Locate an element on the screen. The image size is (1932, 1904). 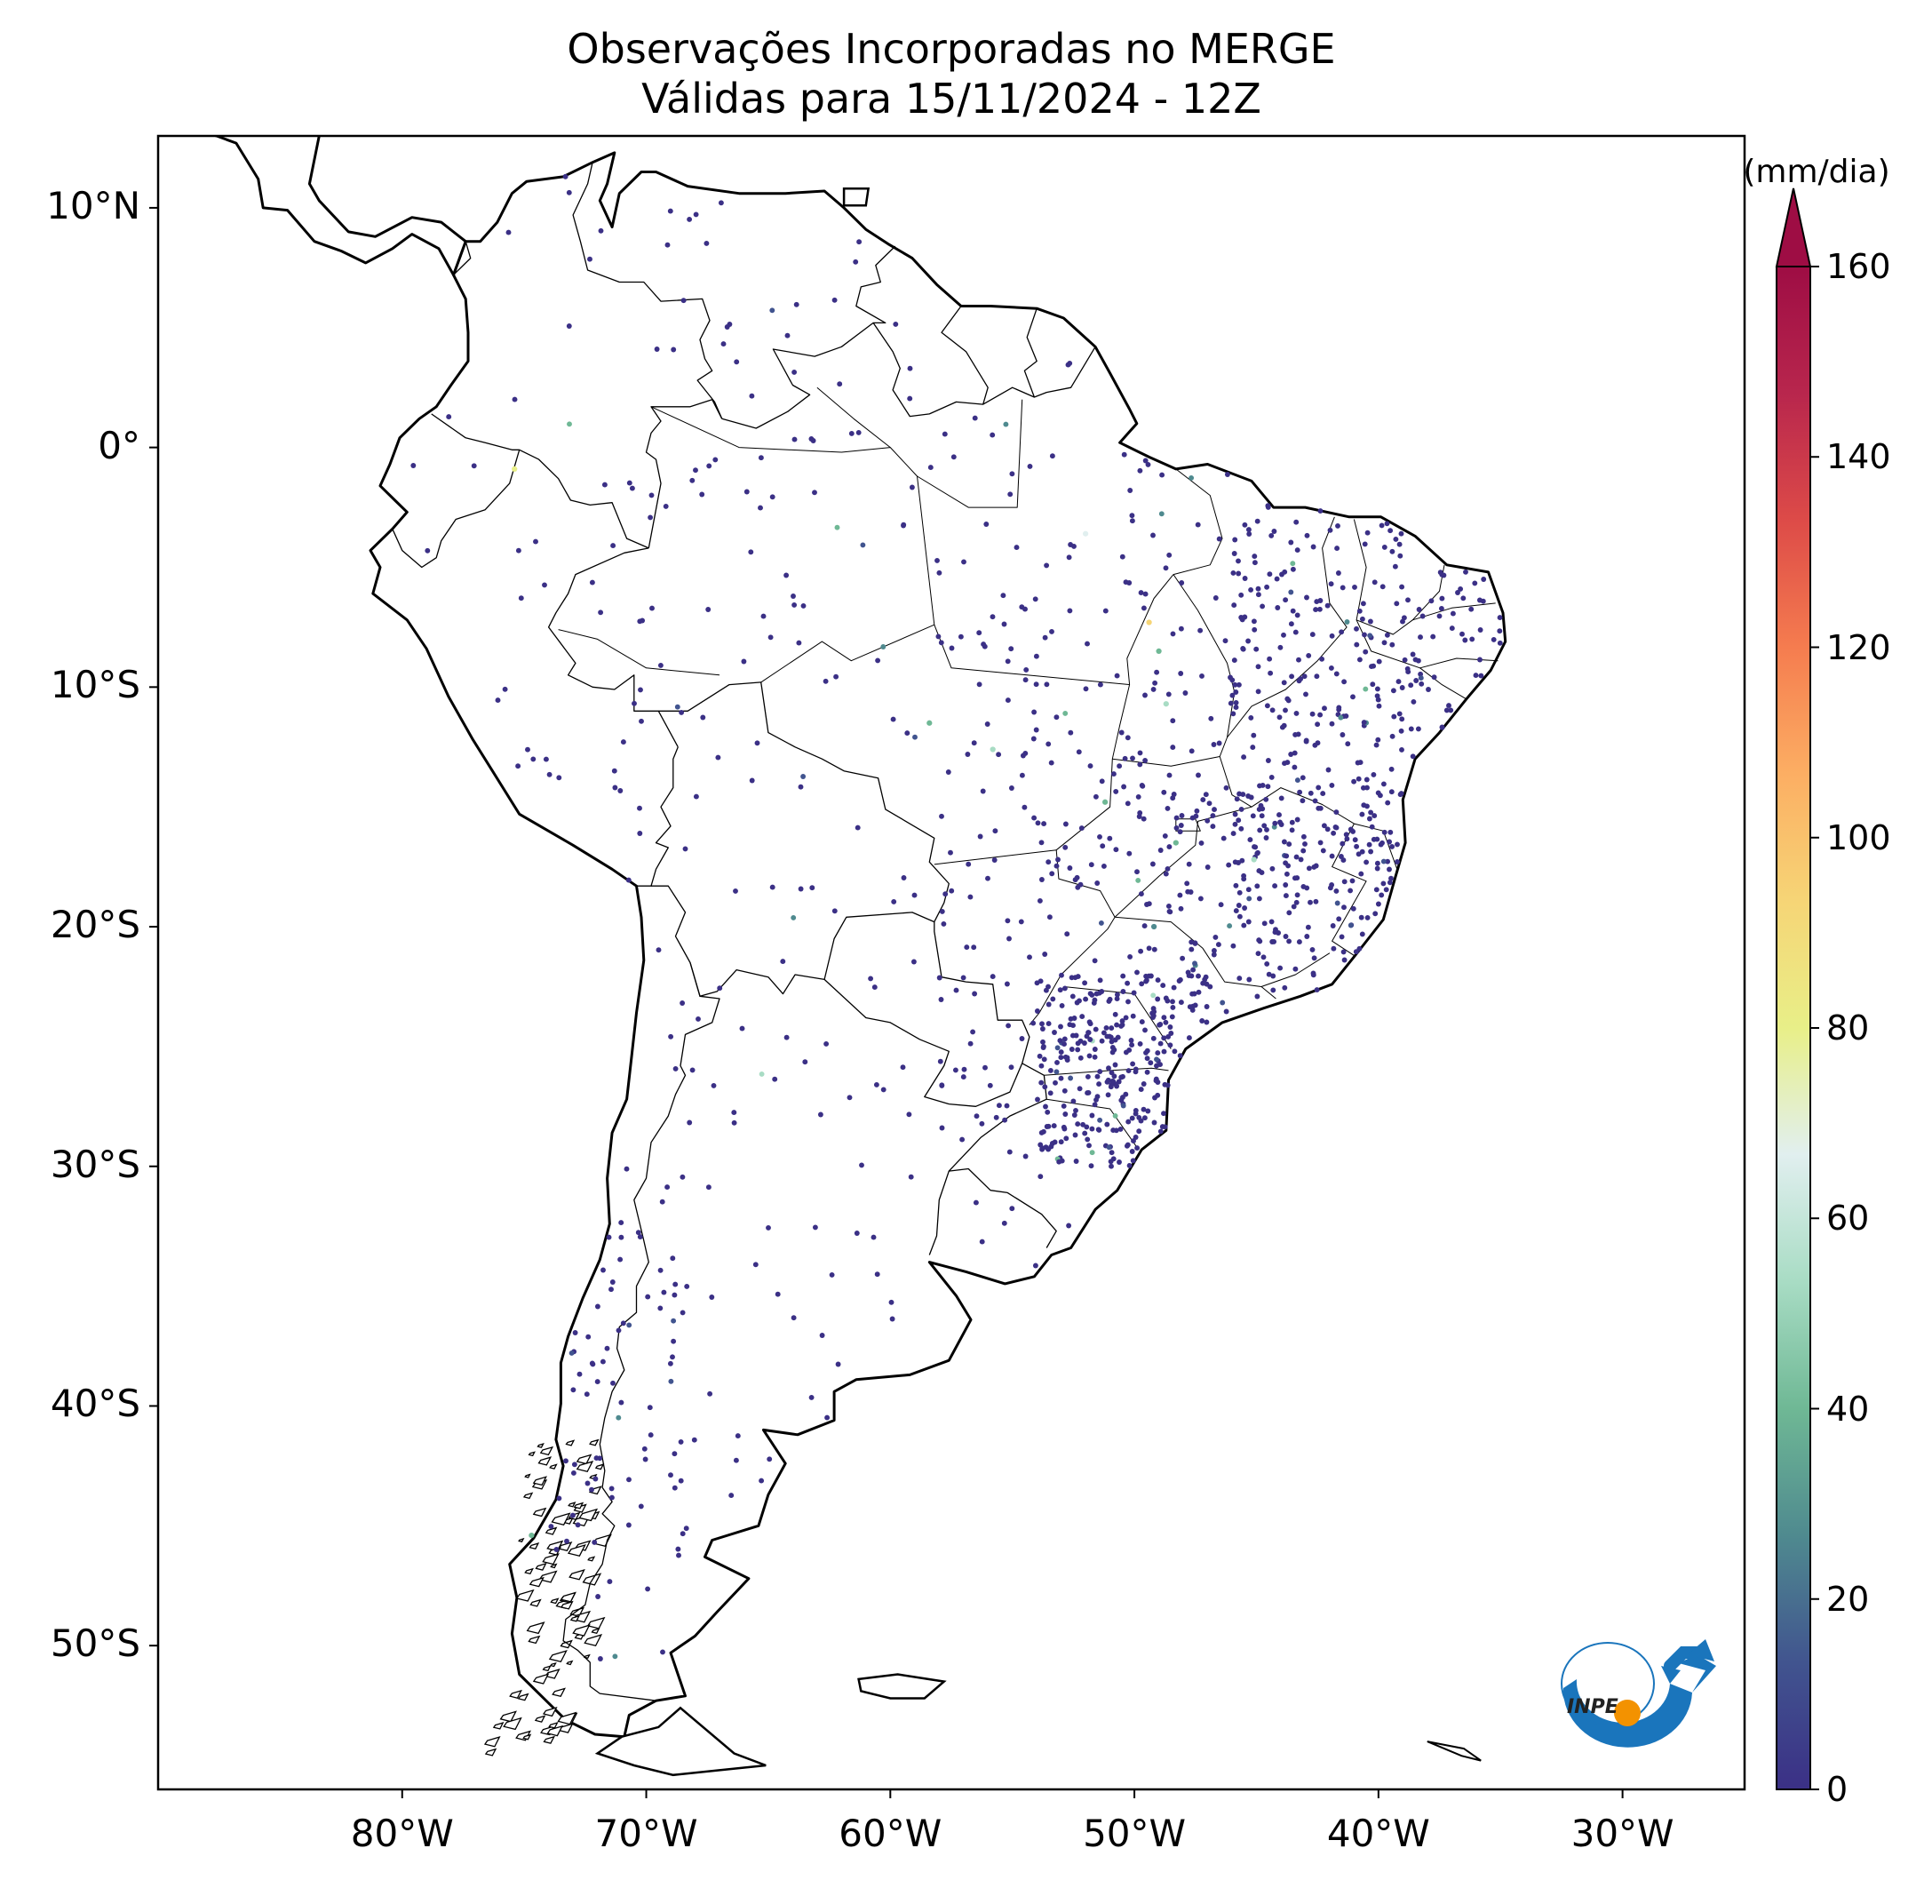
state-border is located at coordinates (1349, 890).